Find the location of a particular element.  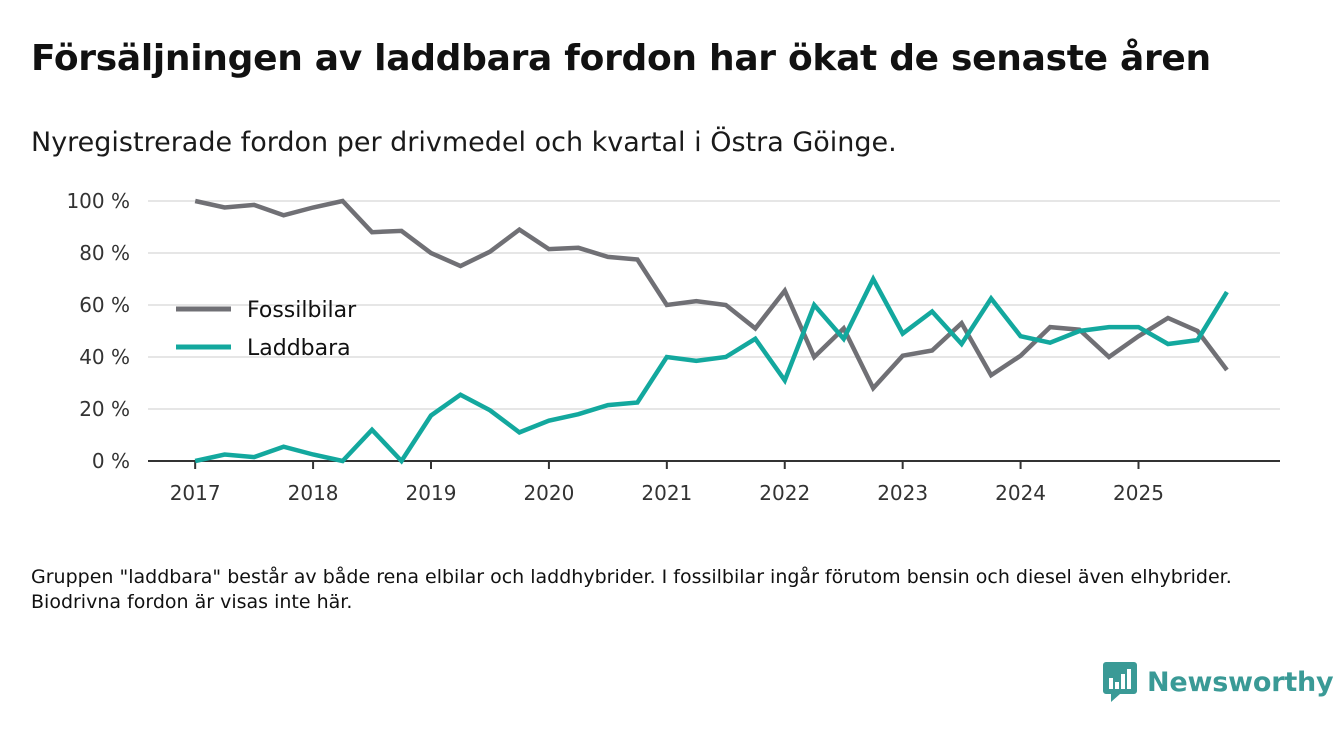

y-tick-label: 80 % is located at coordinates (104, 253).